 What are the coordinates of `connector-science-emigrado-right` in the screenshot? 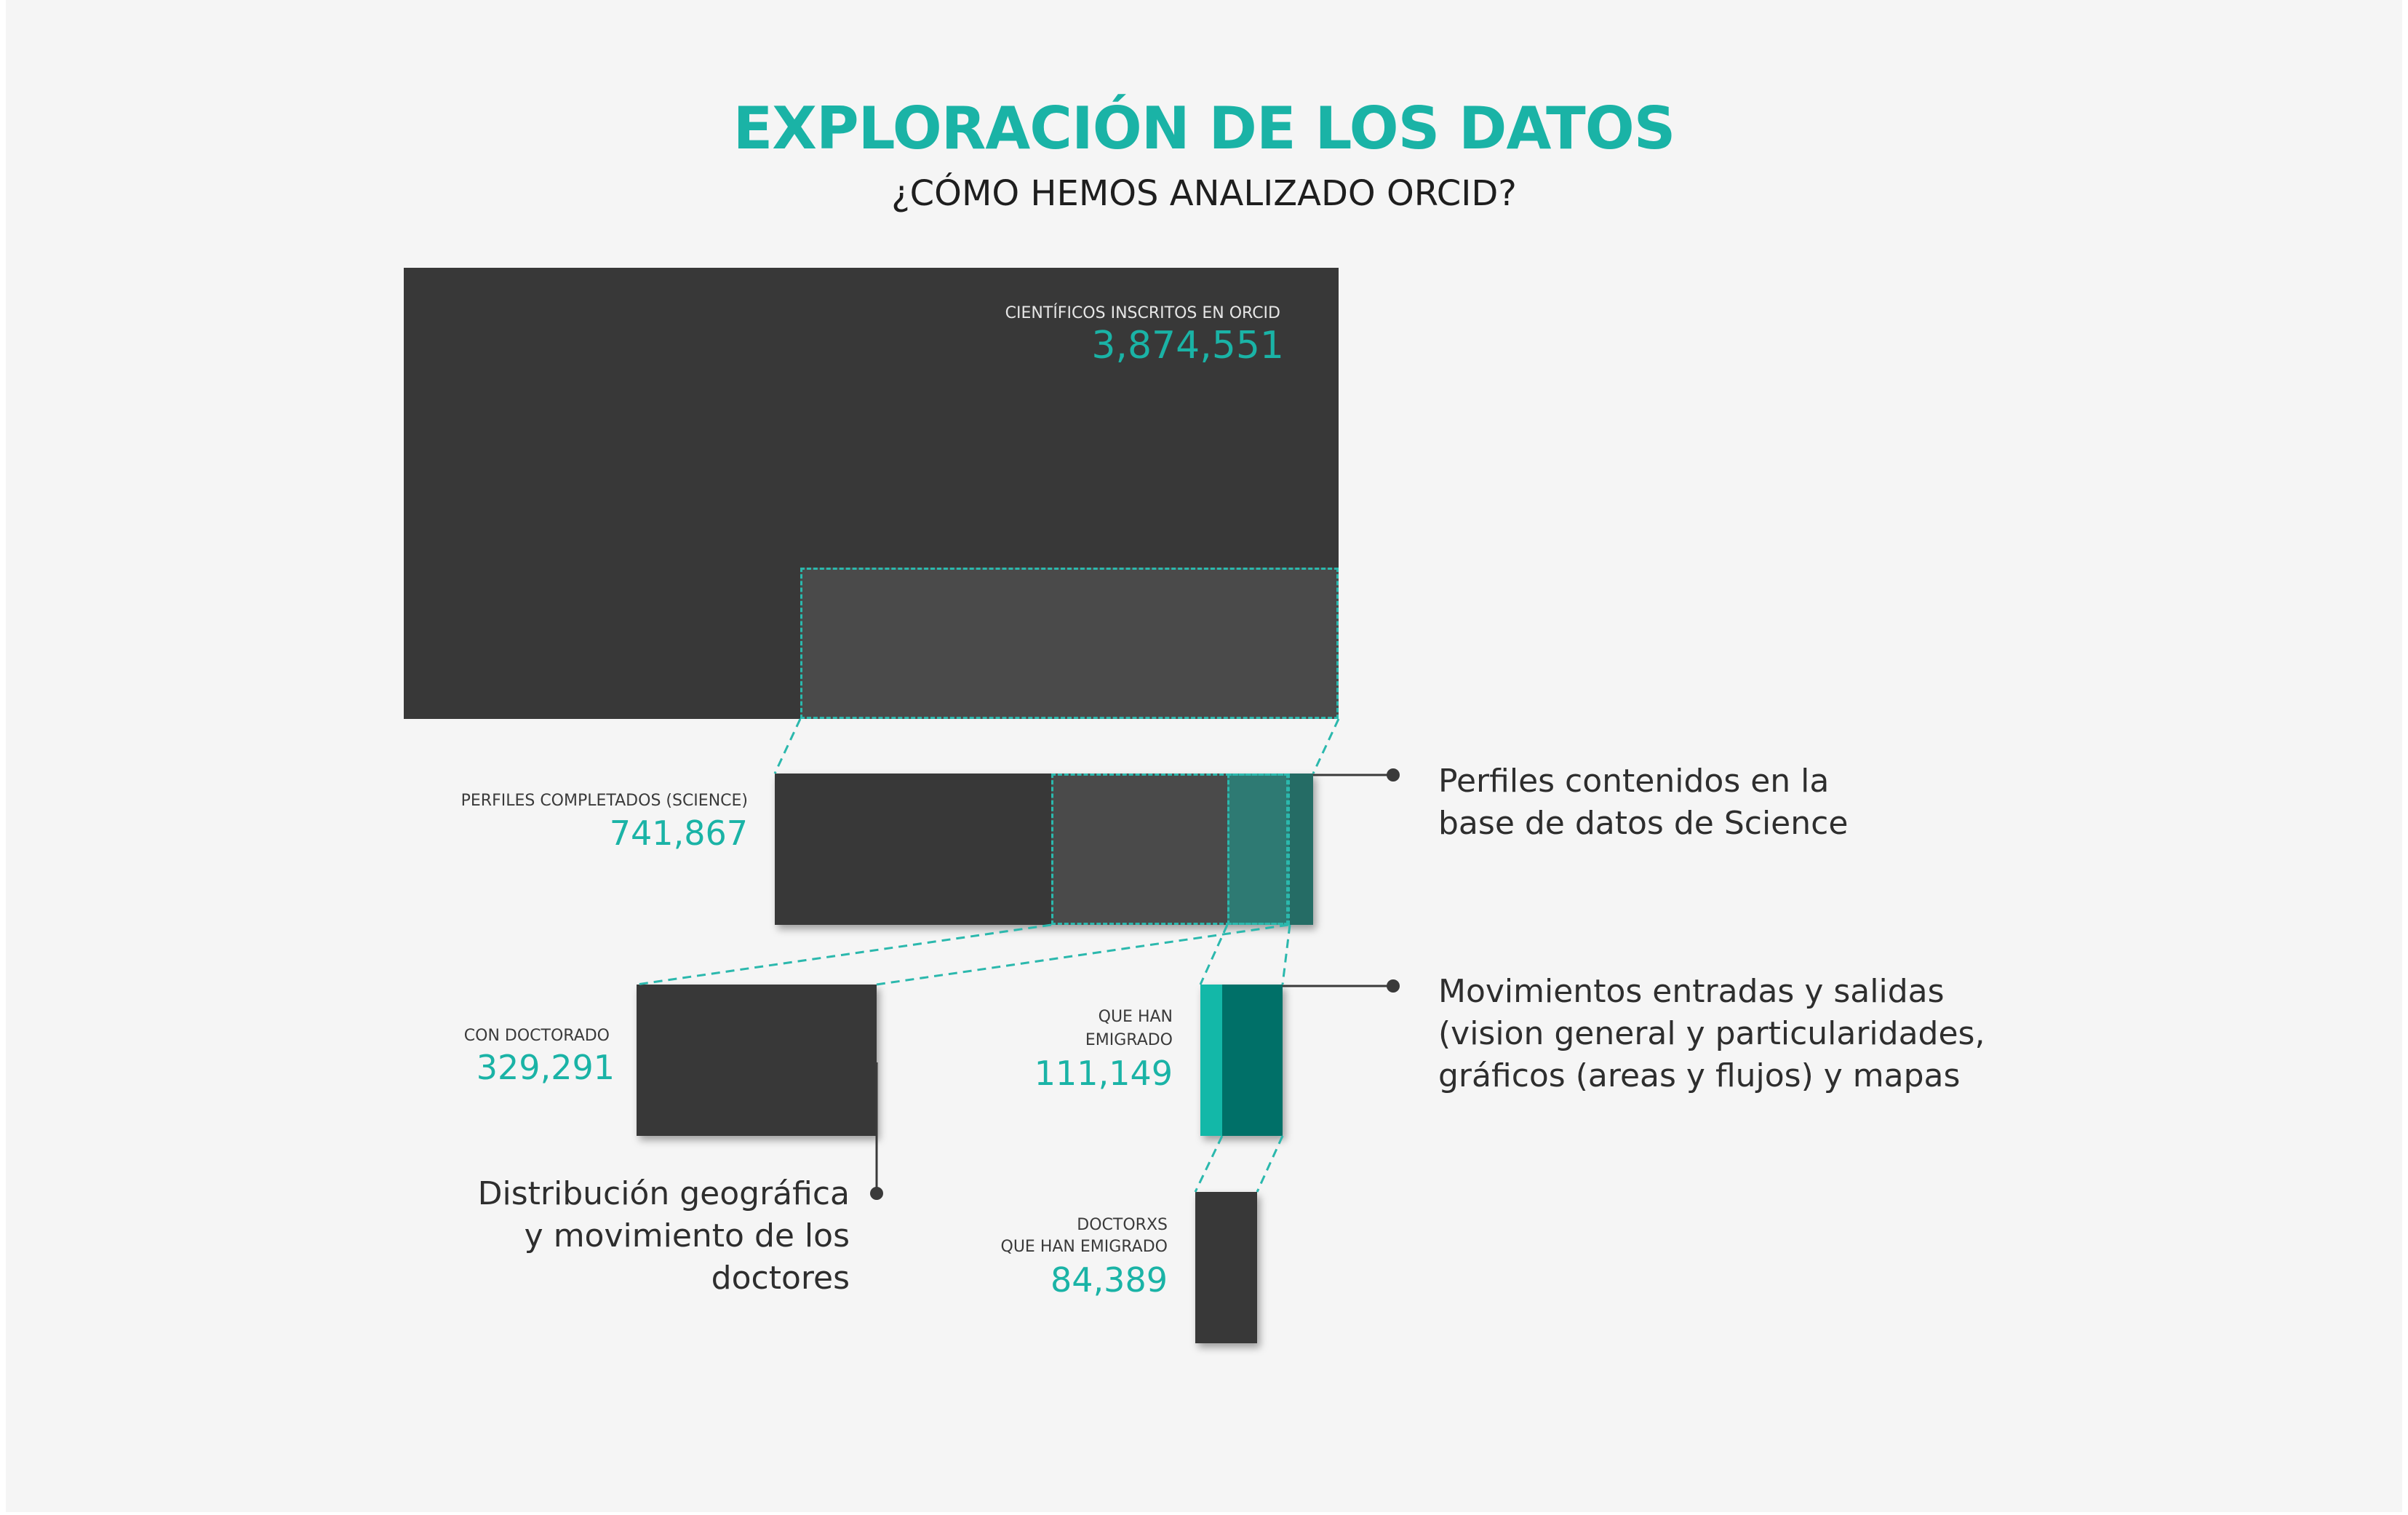 It's located at (1286, 954).